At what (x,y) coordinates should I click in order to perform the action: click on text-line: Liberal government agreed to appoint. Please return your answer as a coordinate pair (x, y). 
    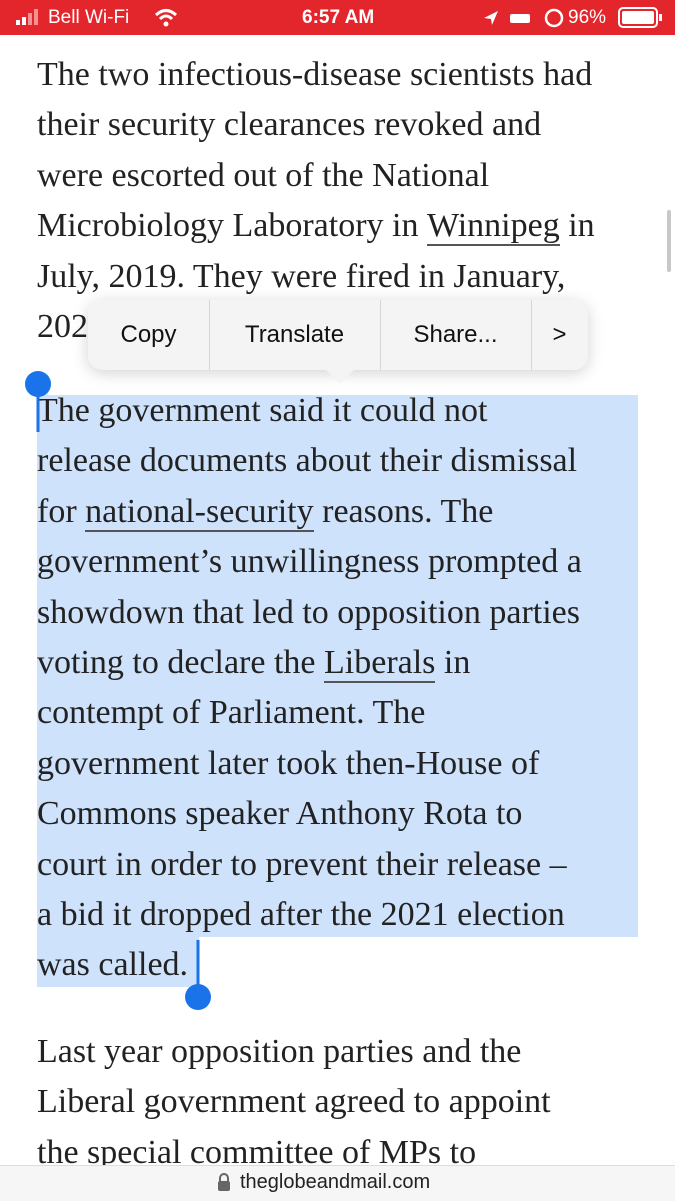
    Looking at the image, I should click on (294, 1102).